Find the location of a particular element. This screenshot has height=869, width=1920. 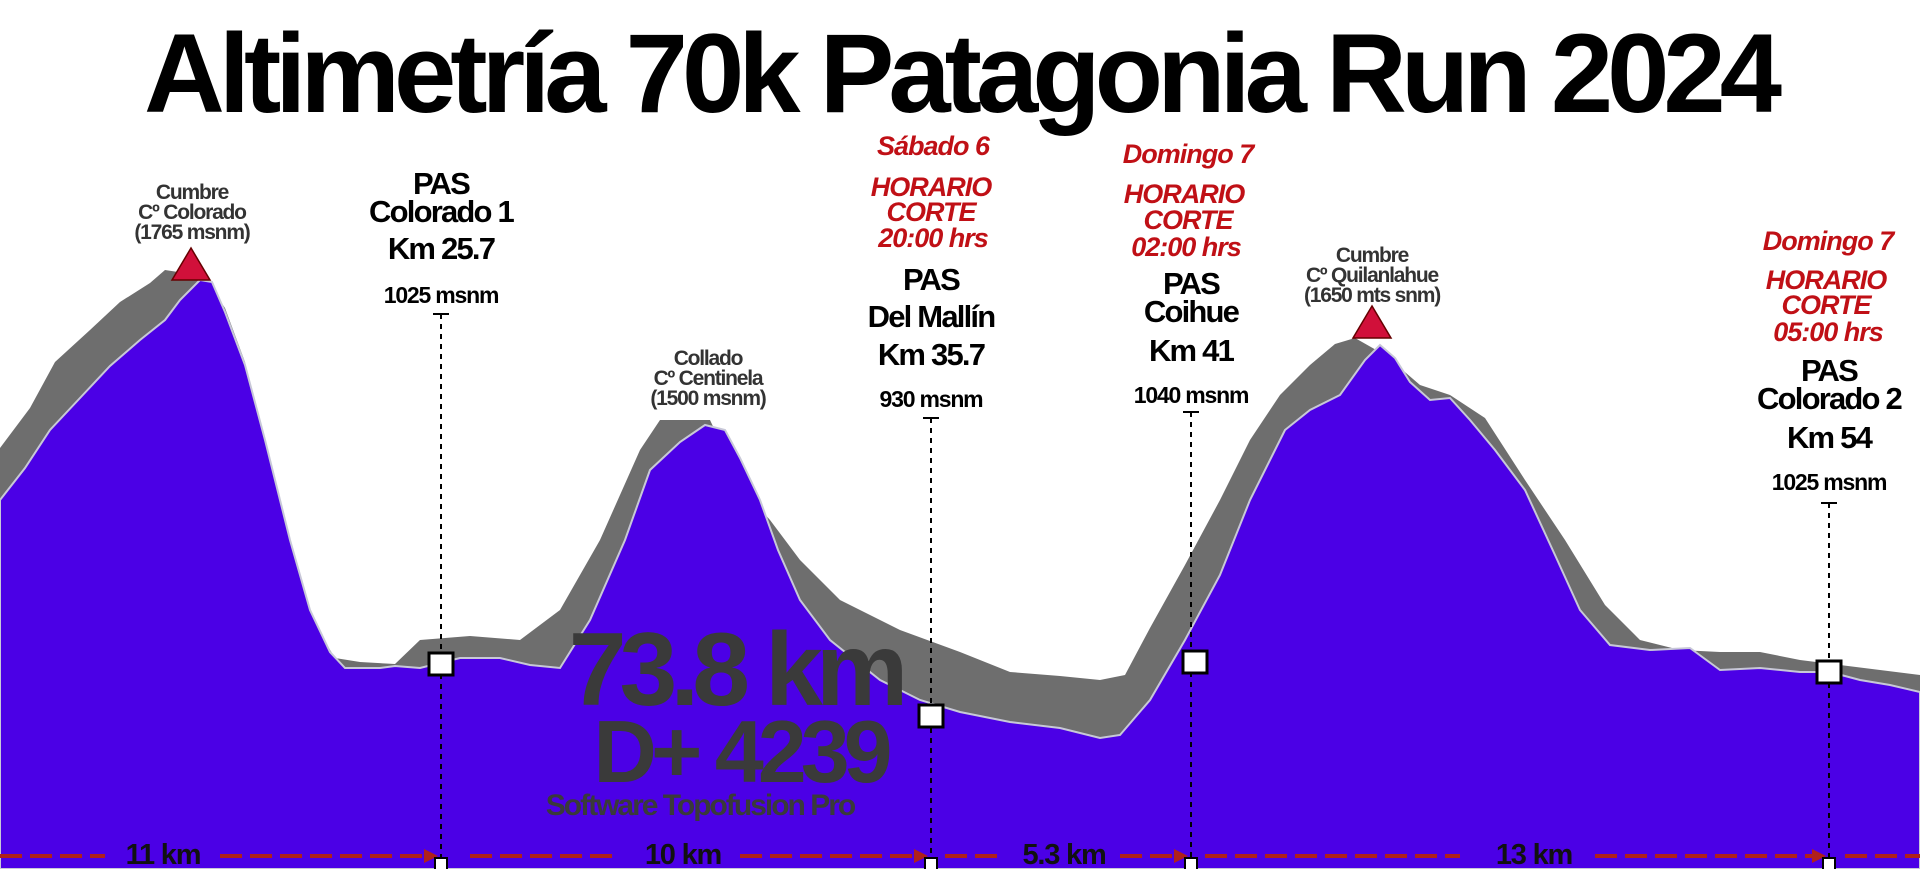

svg-text: (1765 msnm) is located at coordinates (191, 232).